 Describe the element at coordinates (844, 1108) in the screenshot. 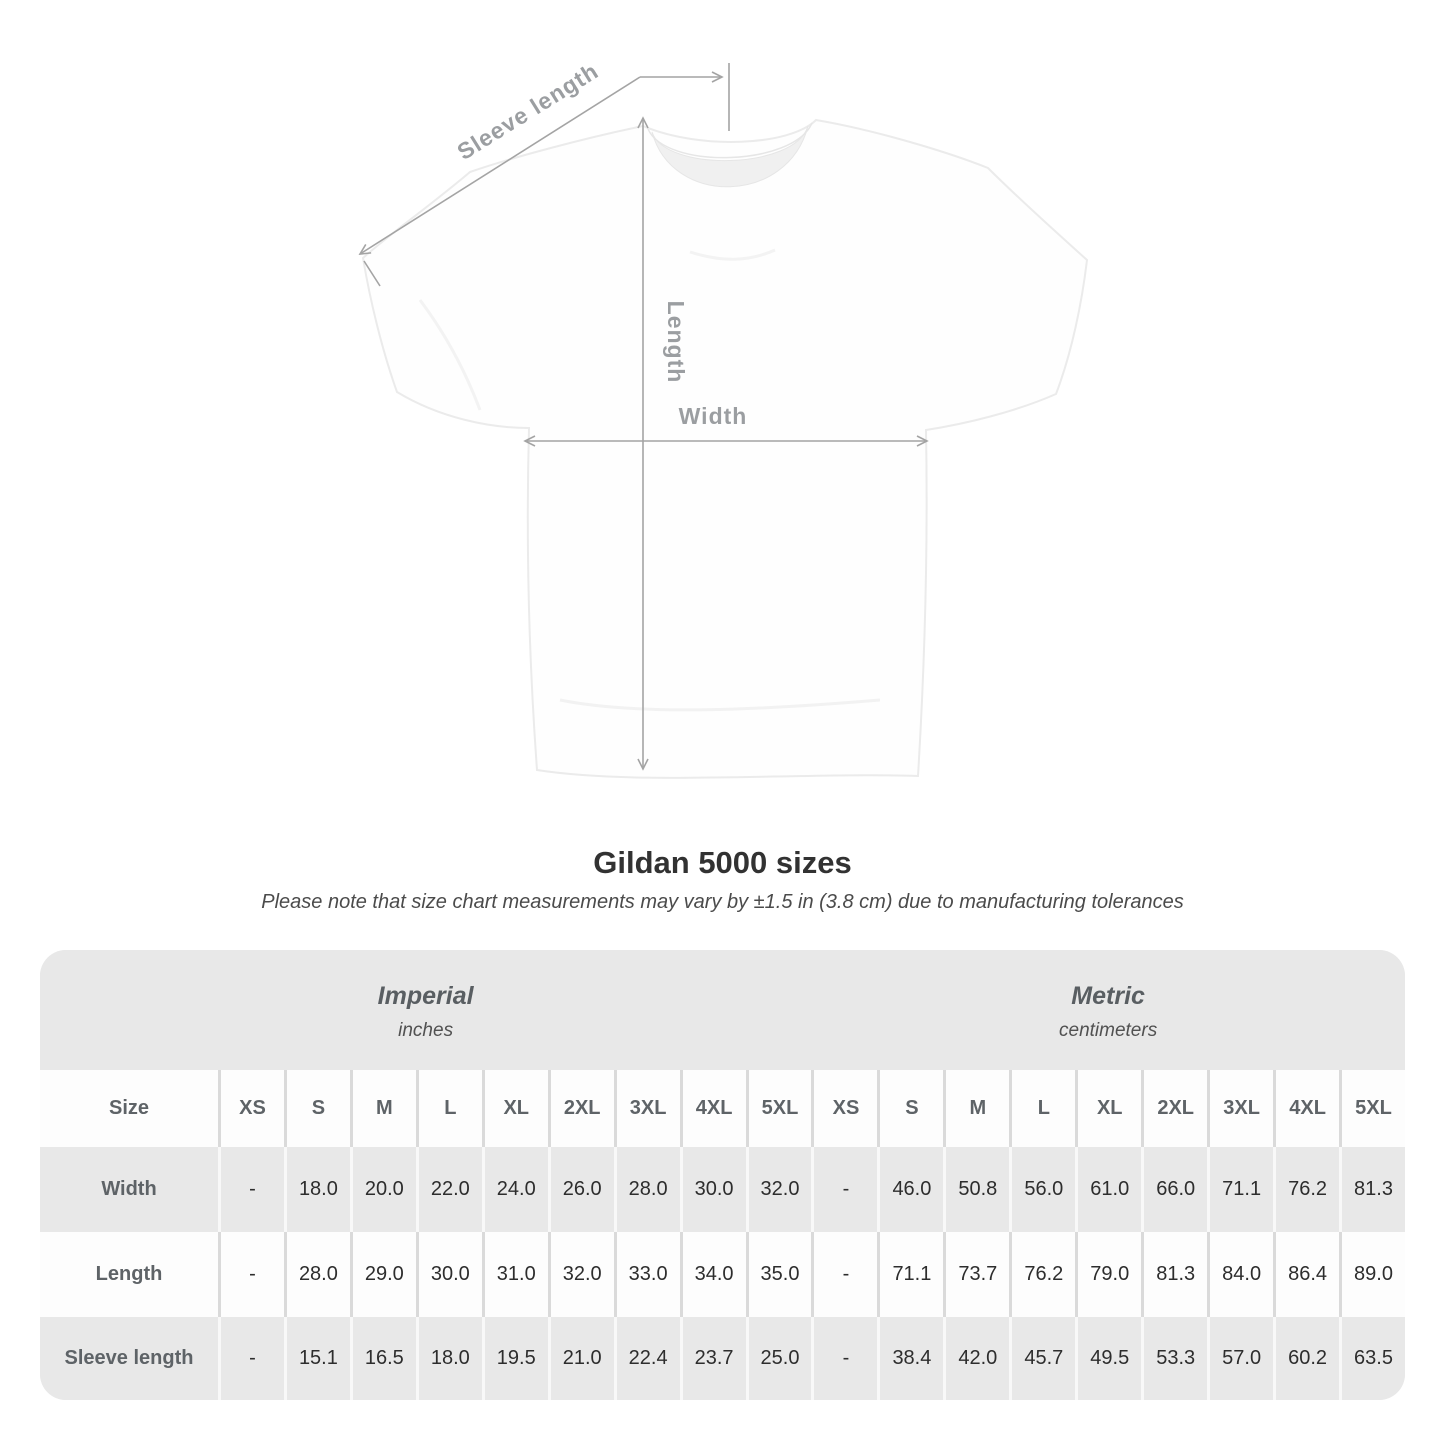

I see `size-header-cell-metric: XS` at that location.